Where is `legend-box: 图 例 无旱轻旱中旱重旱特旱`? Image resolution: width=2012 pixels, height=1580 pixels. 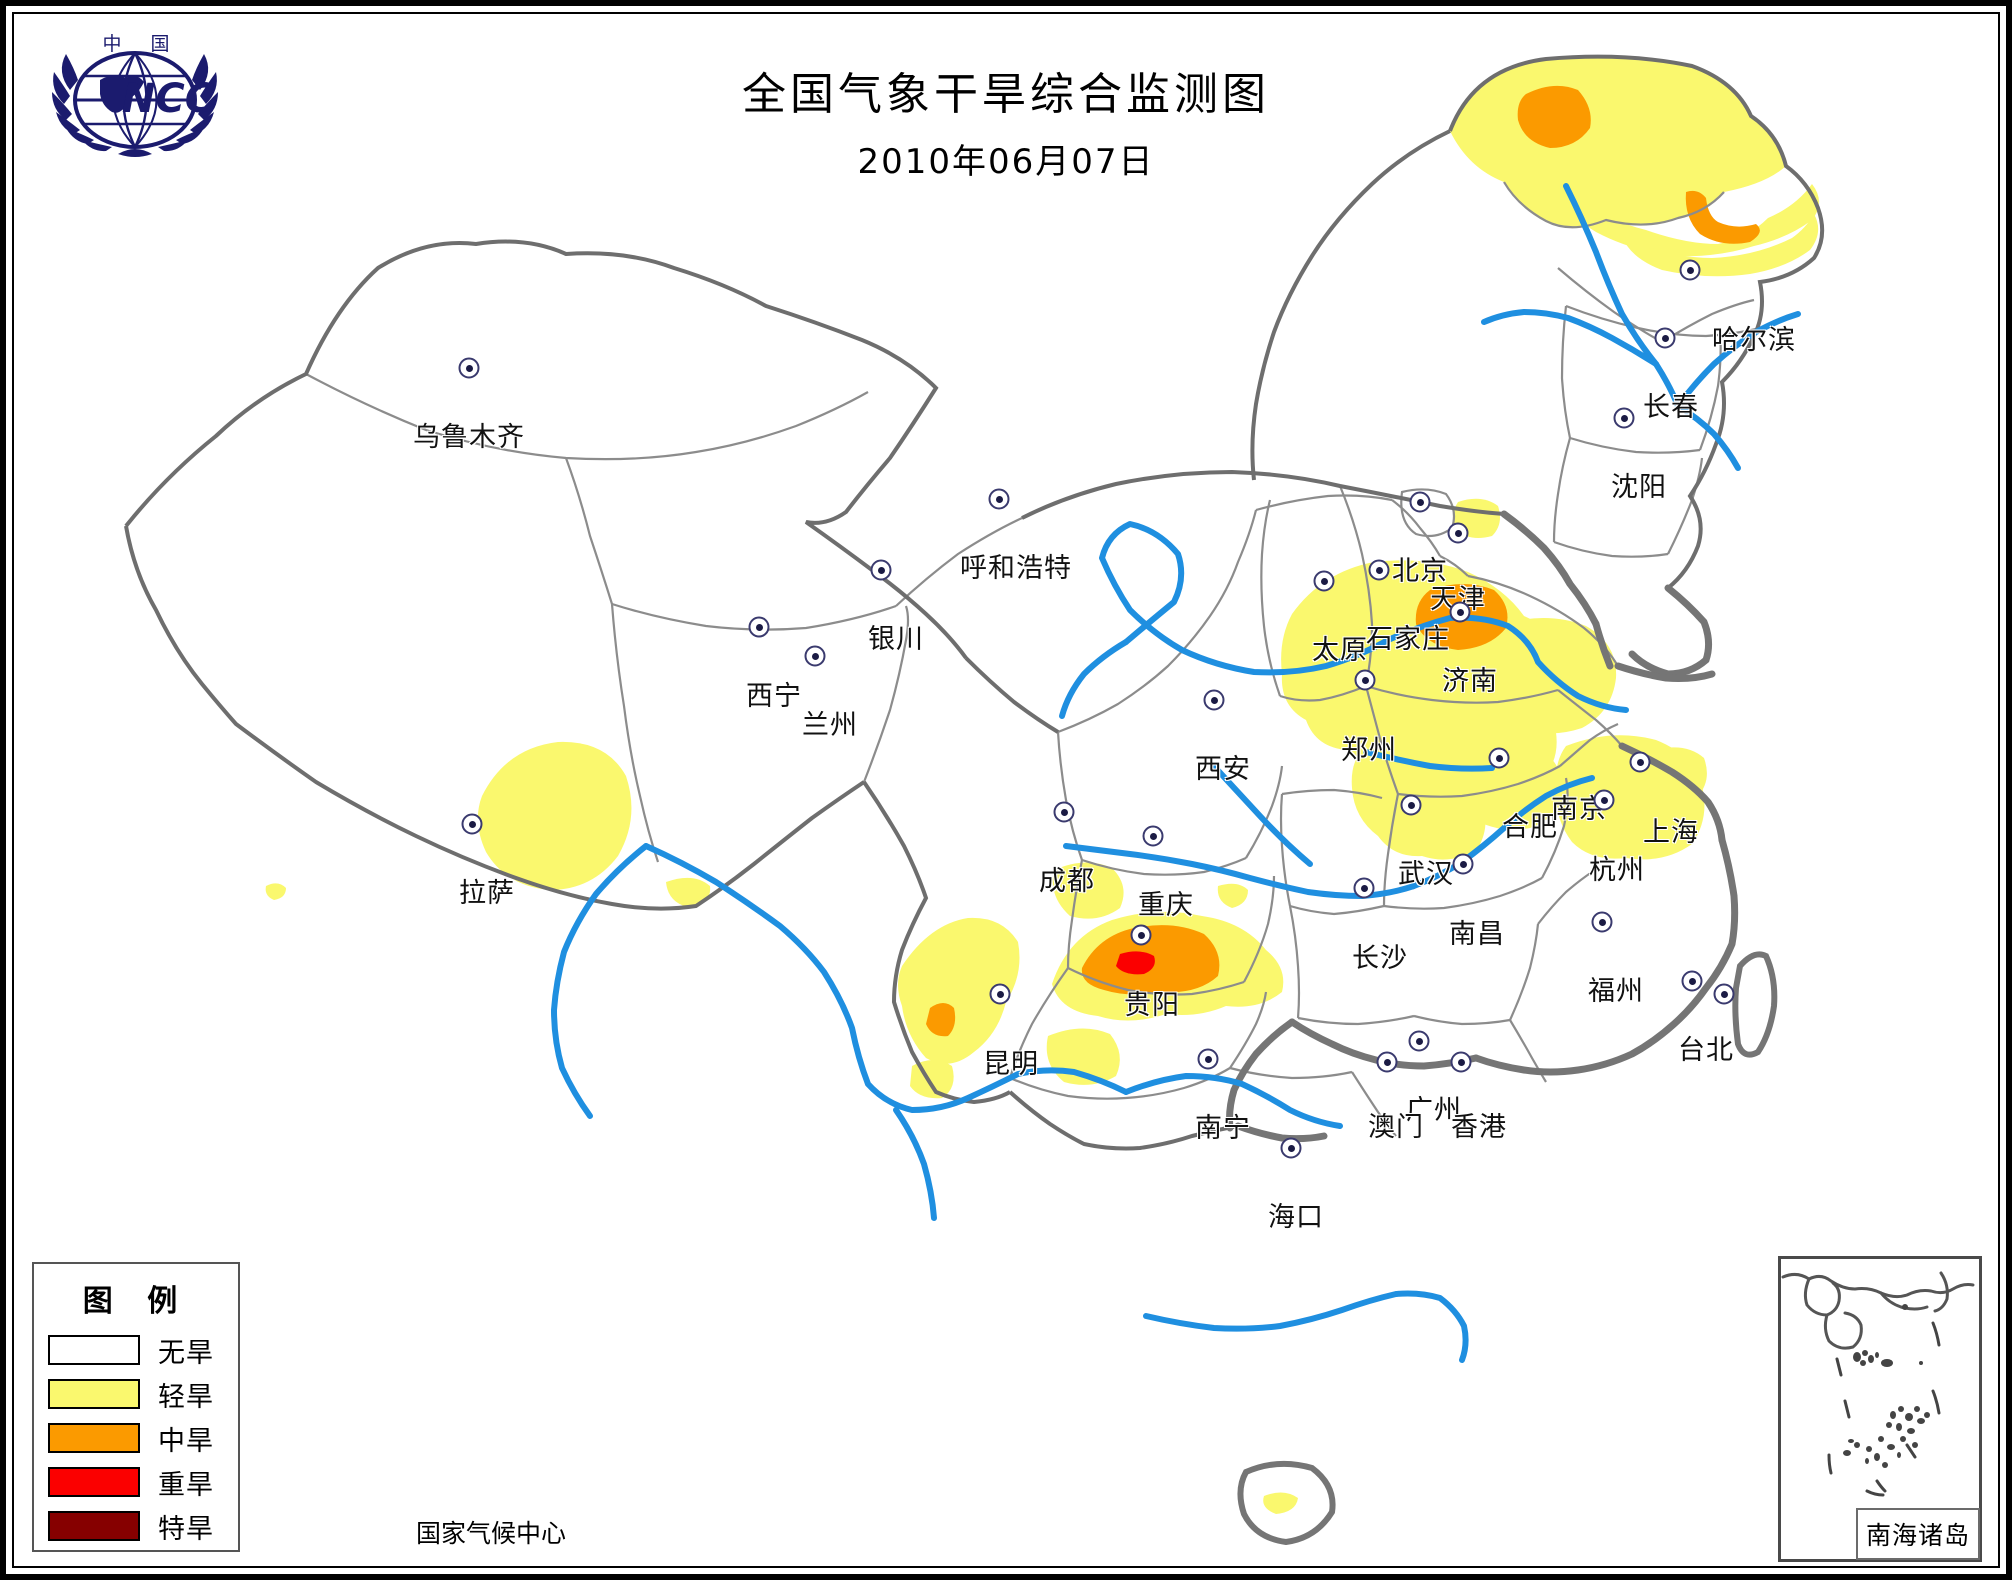
legend-box: 图 例 无旱轻旱中旱重旱特旱 is located at coordinates (136, 1407).